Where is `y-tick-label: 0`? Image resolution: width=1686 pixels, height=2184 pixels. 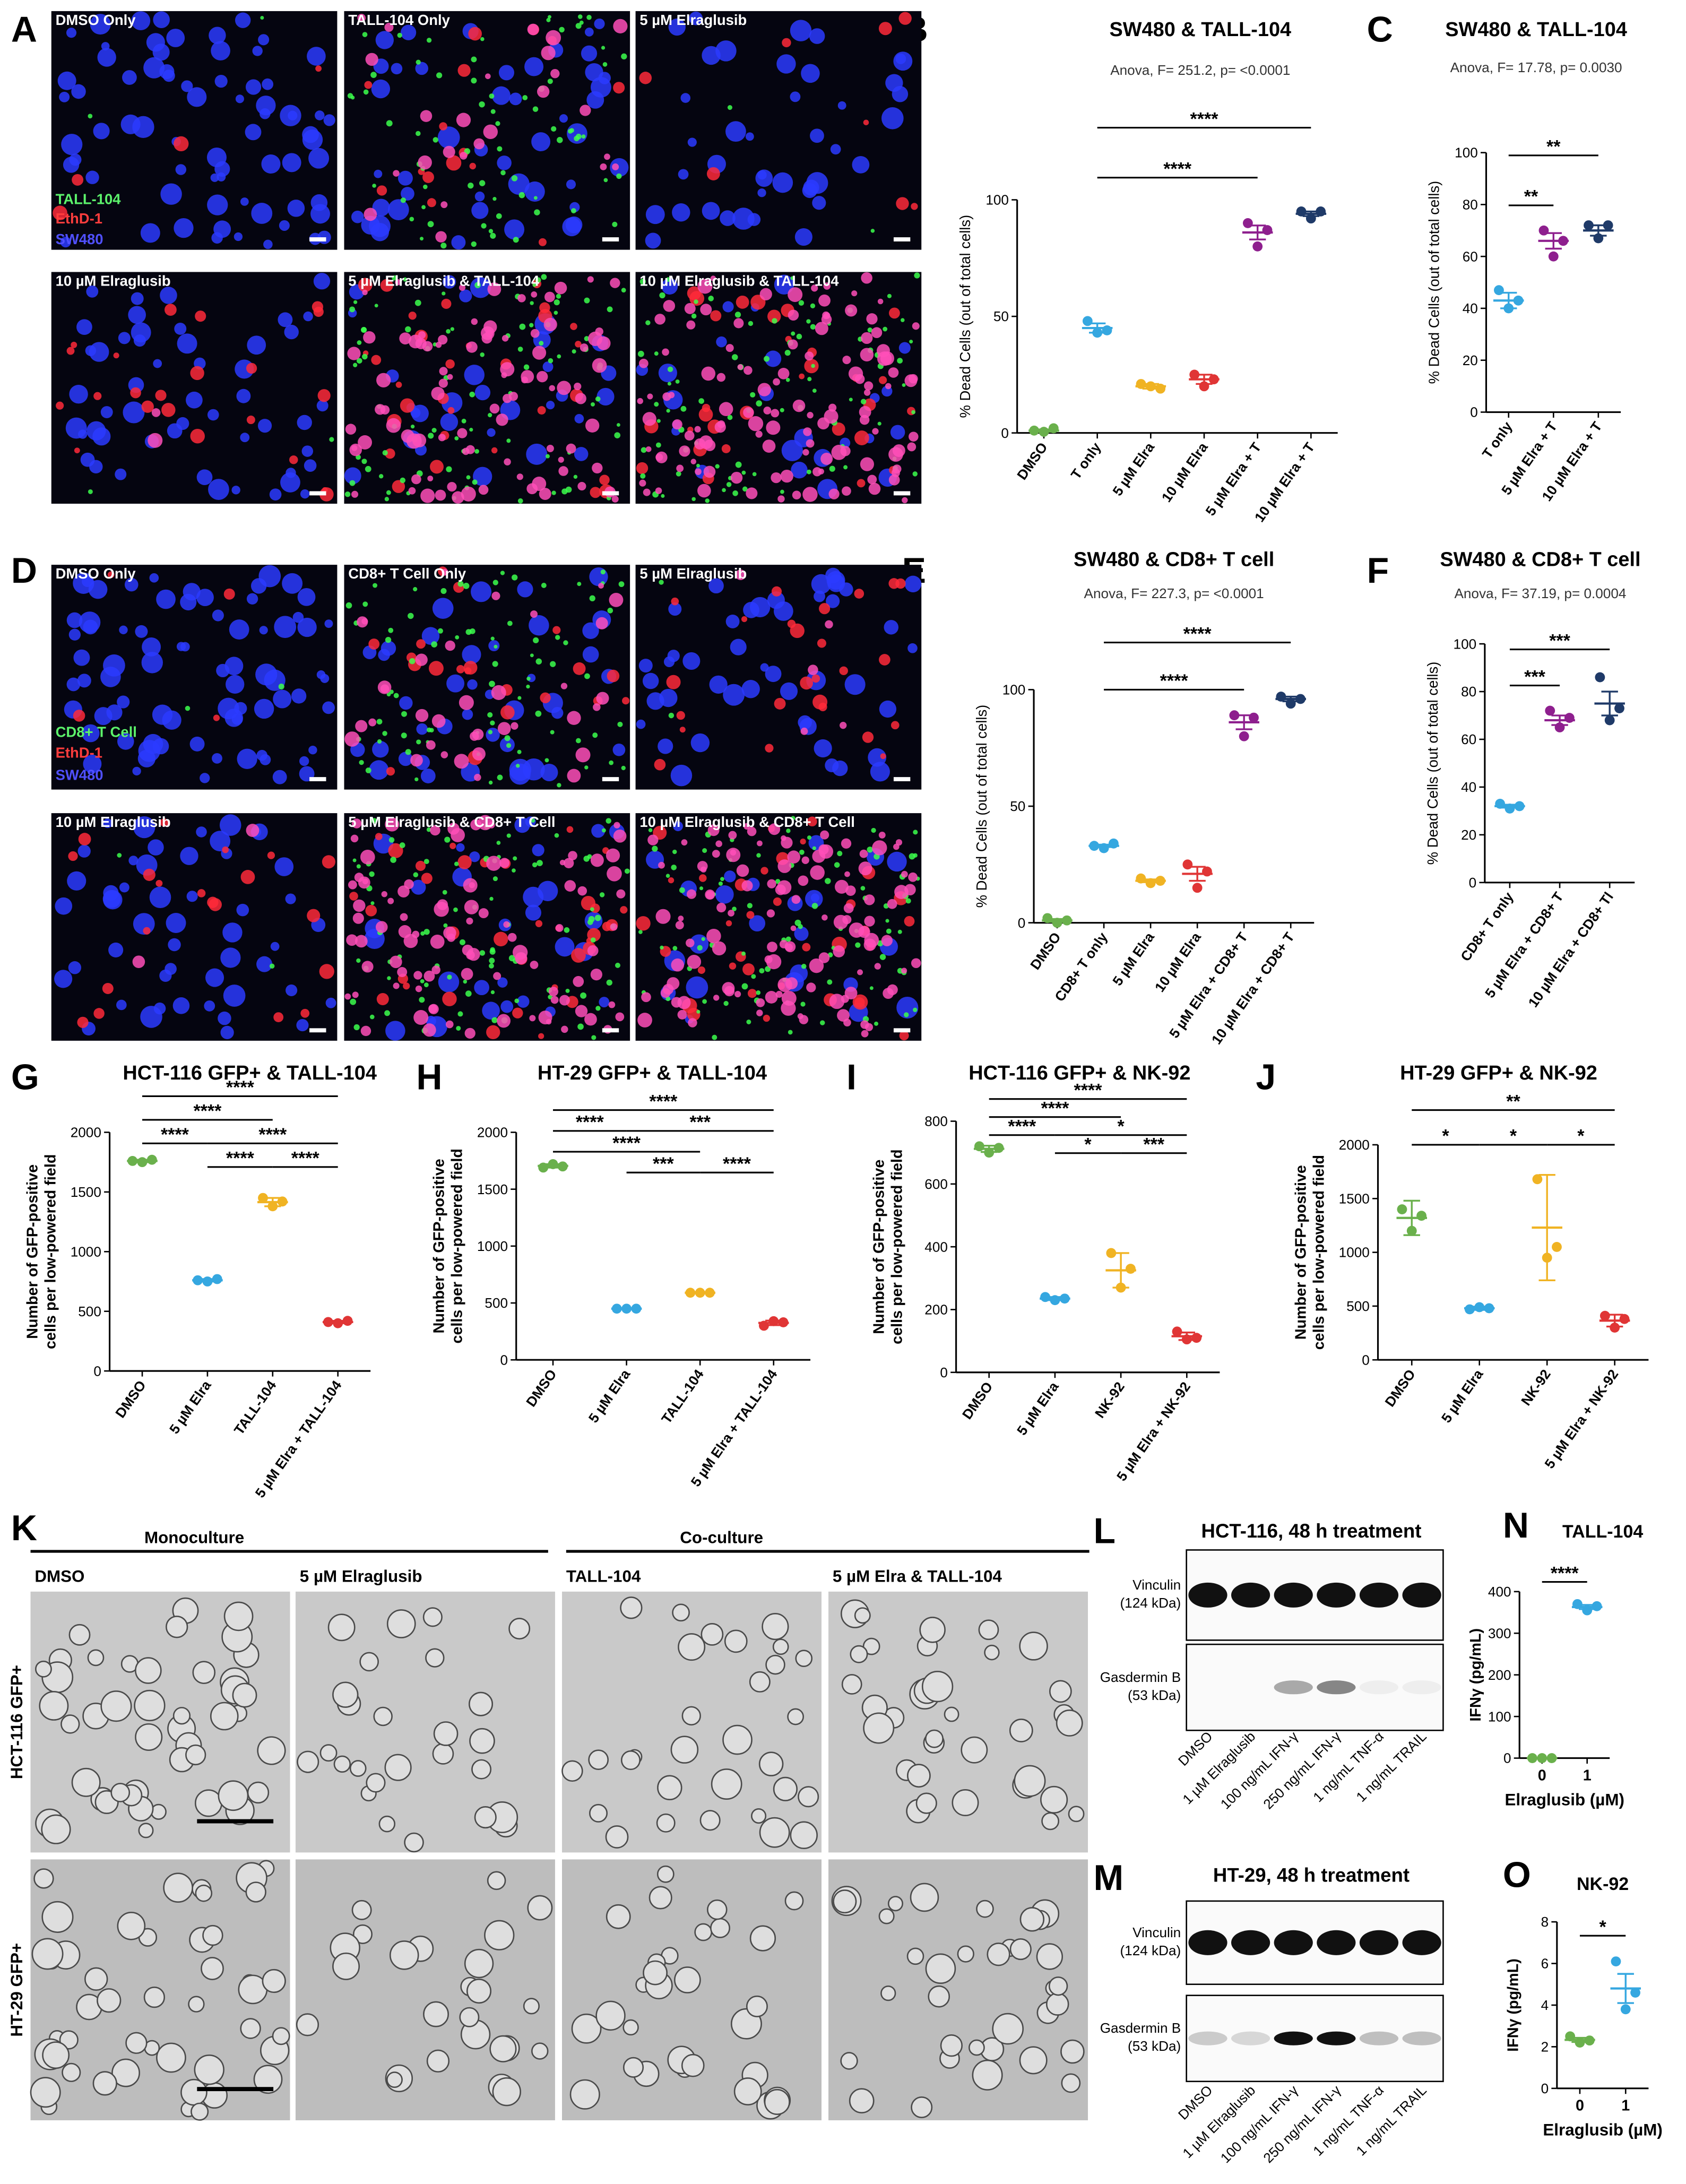 y-tick-label: 0 is located at coordinates (1507, 1758).